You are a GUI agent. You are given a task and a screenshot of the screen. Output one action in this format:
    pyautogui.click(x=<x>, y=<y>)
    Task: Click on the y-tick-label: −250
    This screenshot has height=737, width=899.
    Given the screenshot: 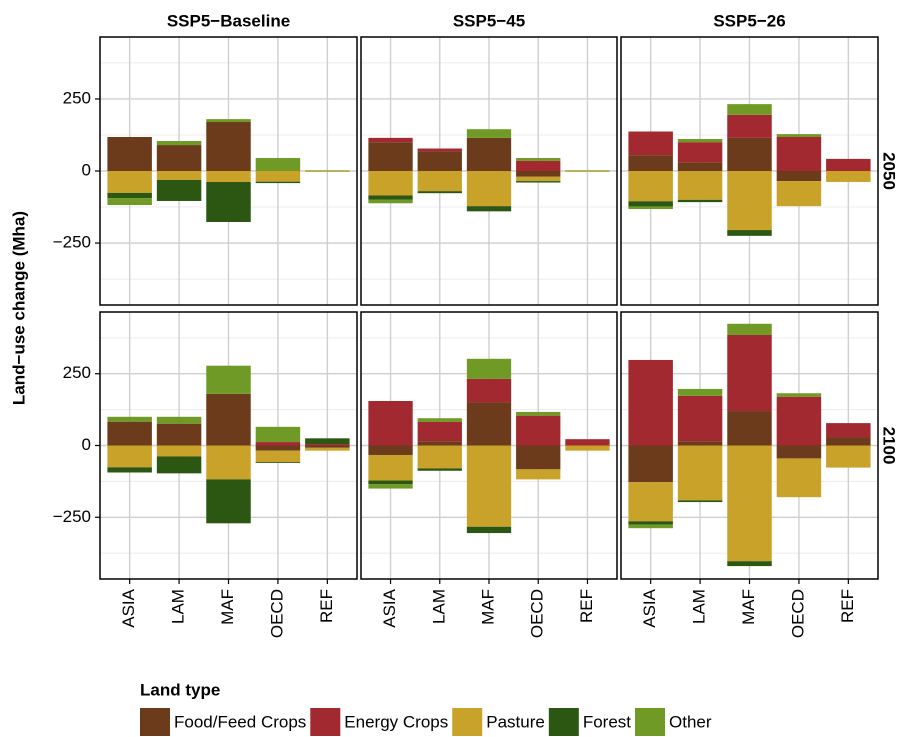 What is the action you would take?
    pyautogui.click(x=72, y=516)
    